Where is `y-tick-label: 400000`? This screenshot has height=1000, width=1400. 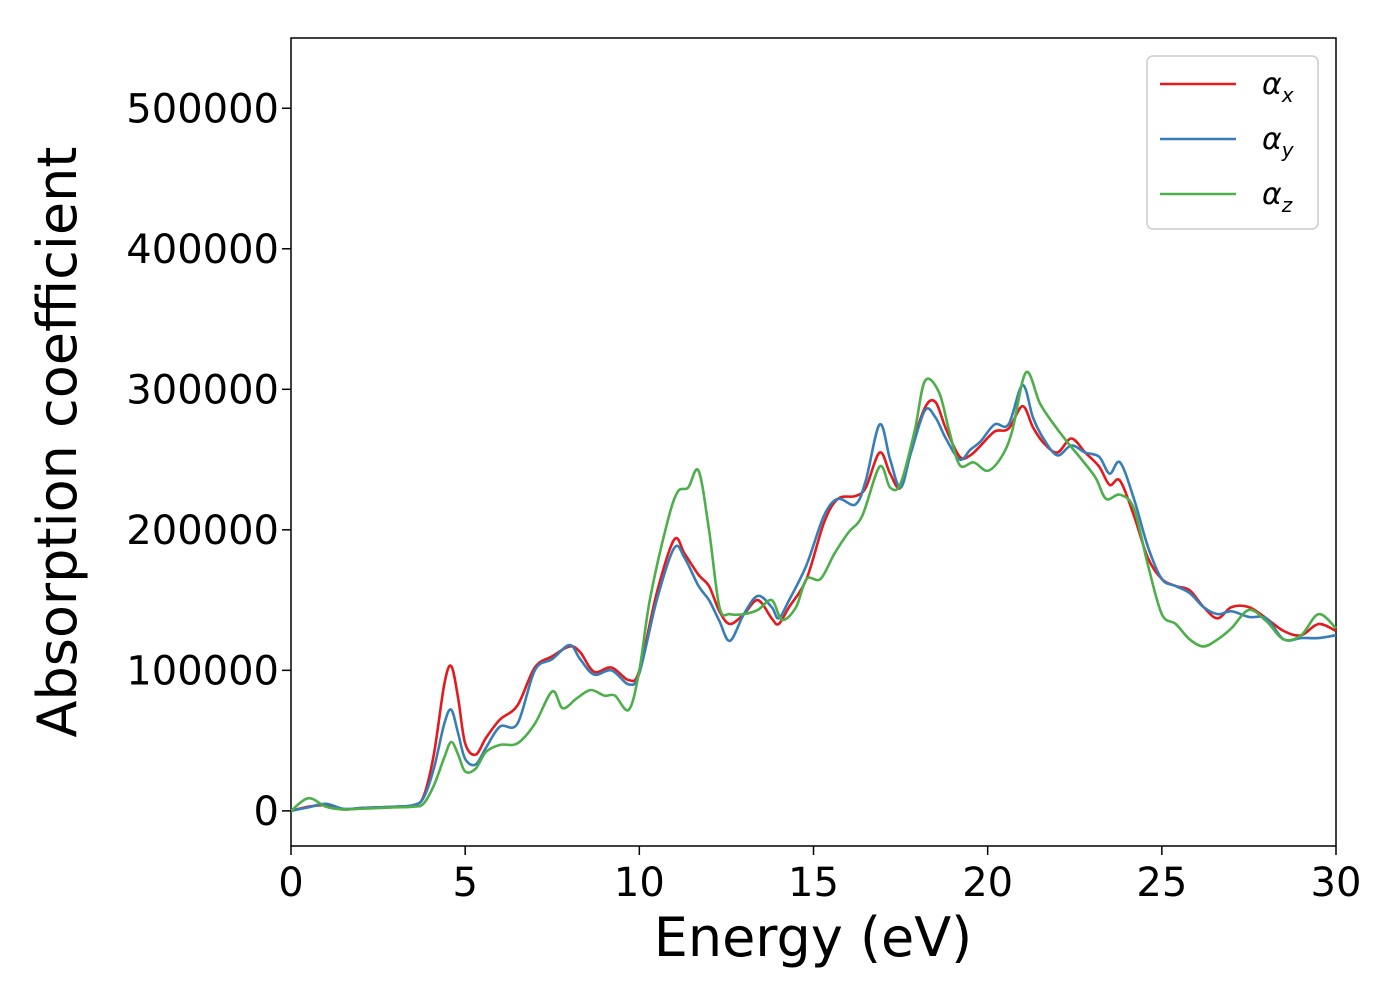
y-tick-label: 400000 is located at coordinates (202, 250).